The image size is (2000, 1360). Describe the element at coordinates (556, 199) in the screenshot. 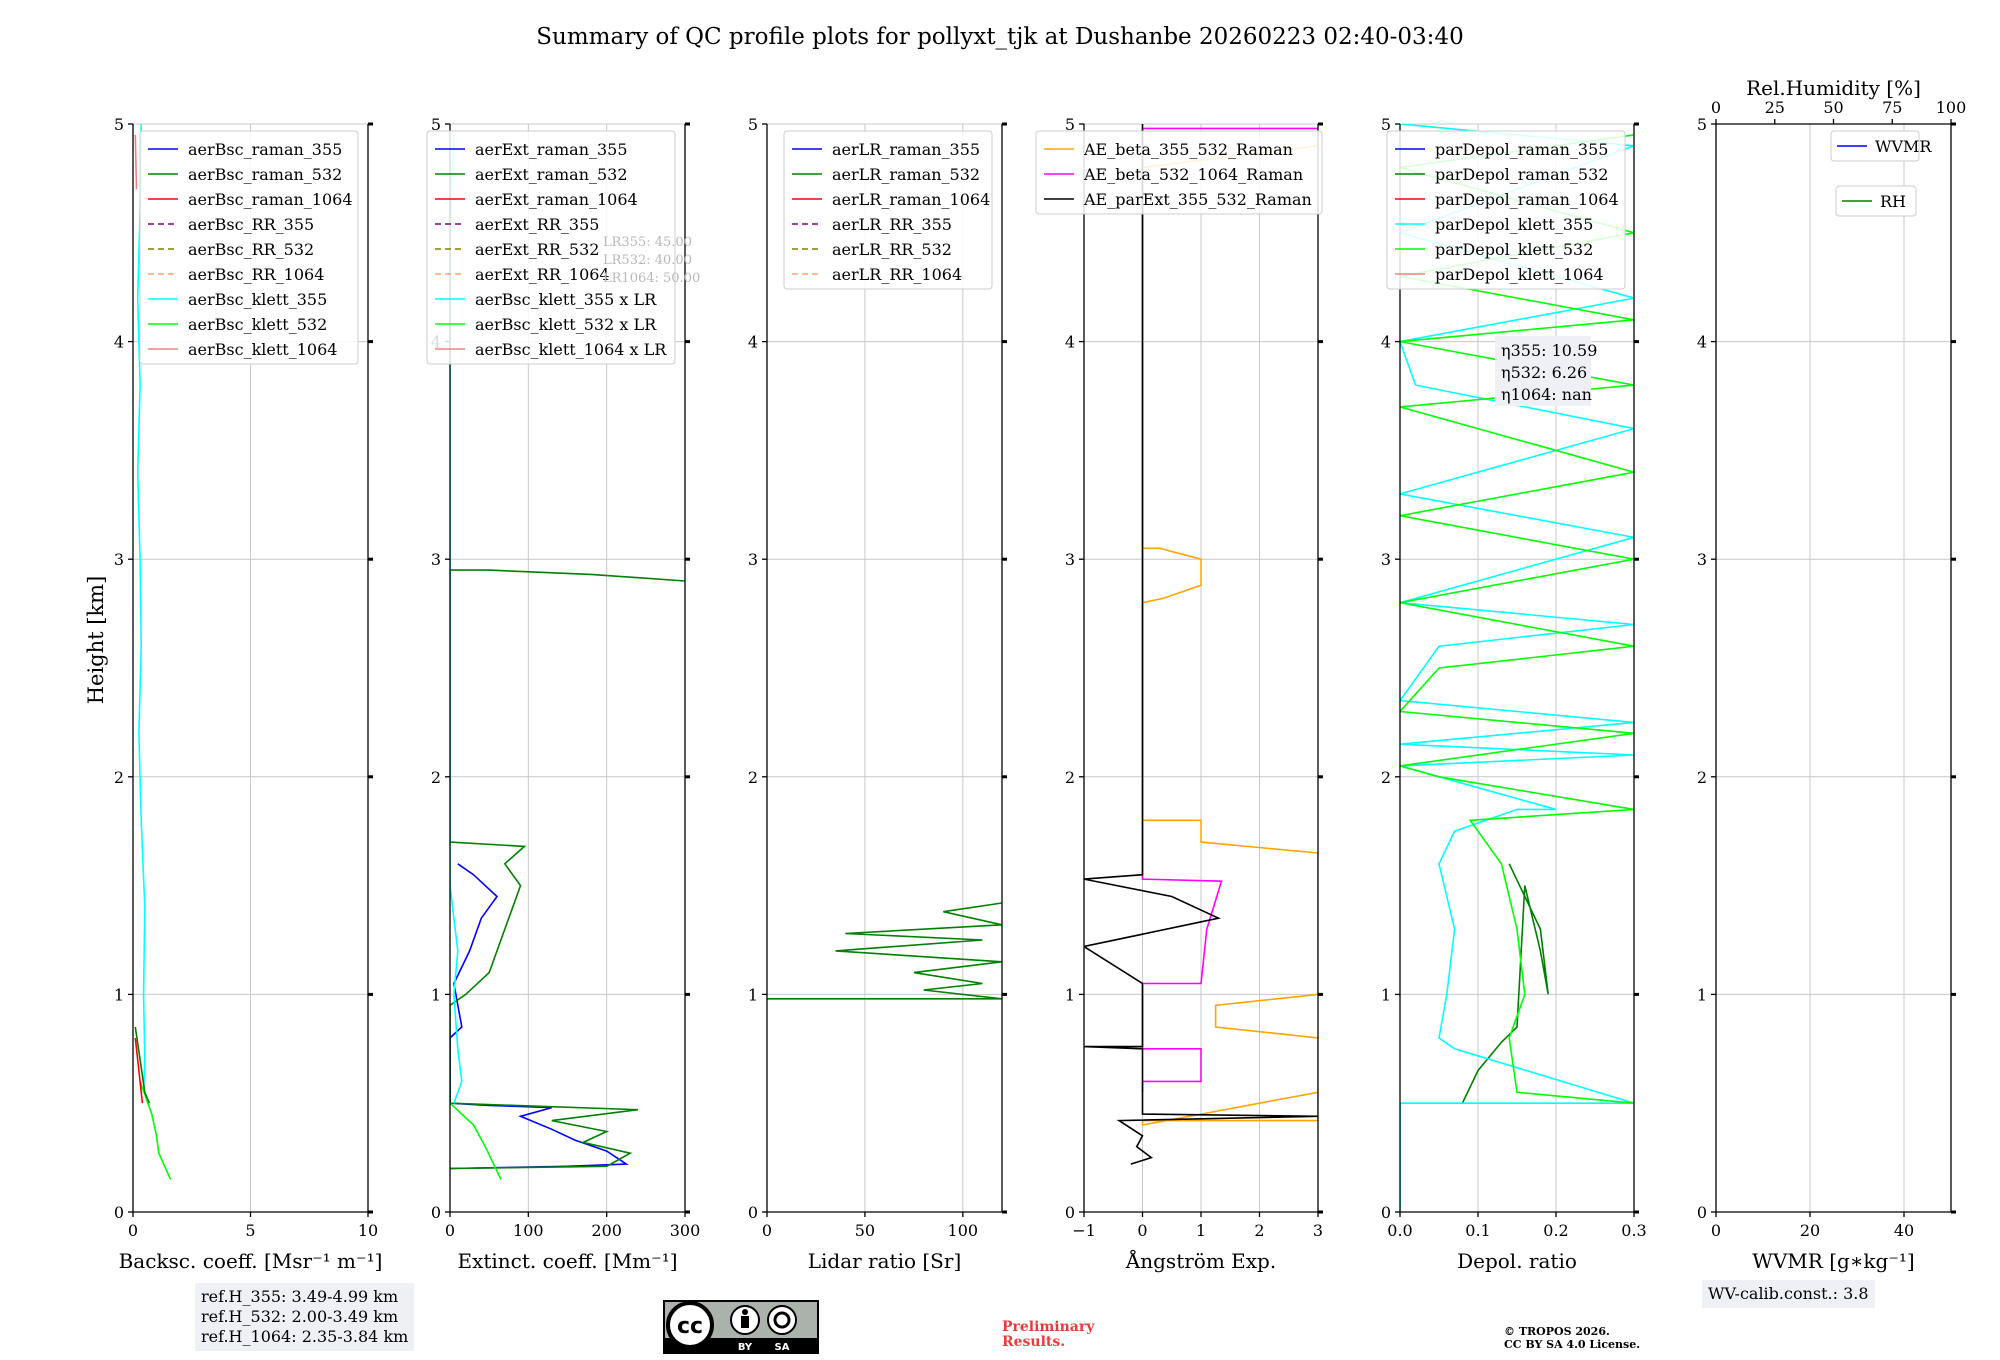

I see `legend-label-2: aerExt_raman_1064` at that location.